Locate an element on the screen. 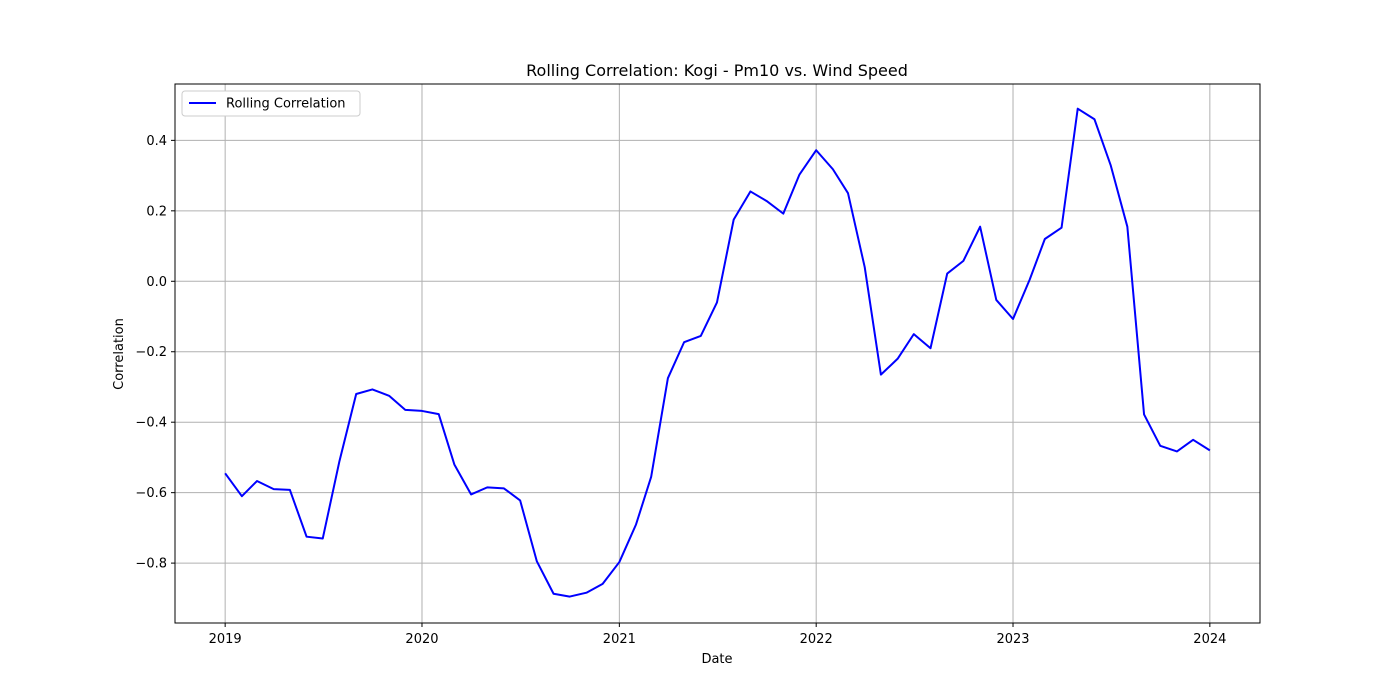 This screenshot has height=700, width=1400. y-tick-label: −0.6 is located at coordinates (151, 493).